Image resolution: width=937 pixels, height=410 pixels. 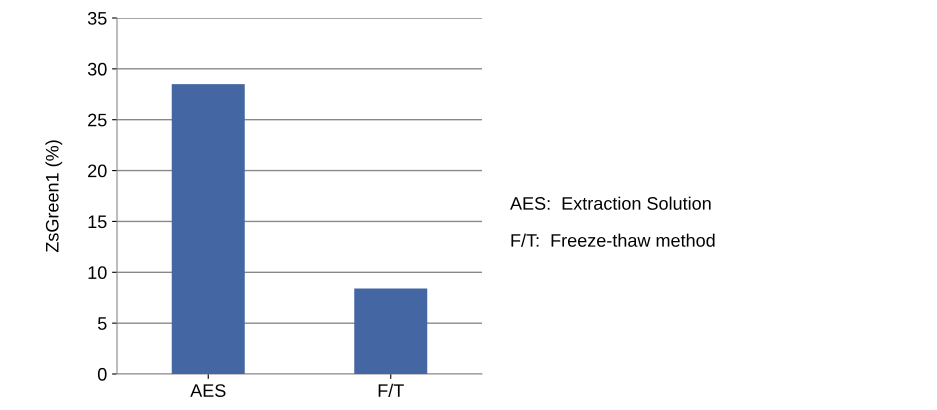 I want to click on y-tick-label: 10, so click(x=97, y=273).